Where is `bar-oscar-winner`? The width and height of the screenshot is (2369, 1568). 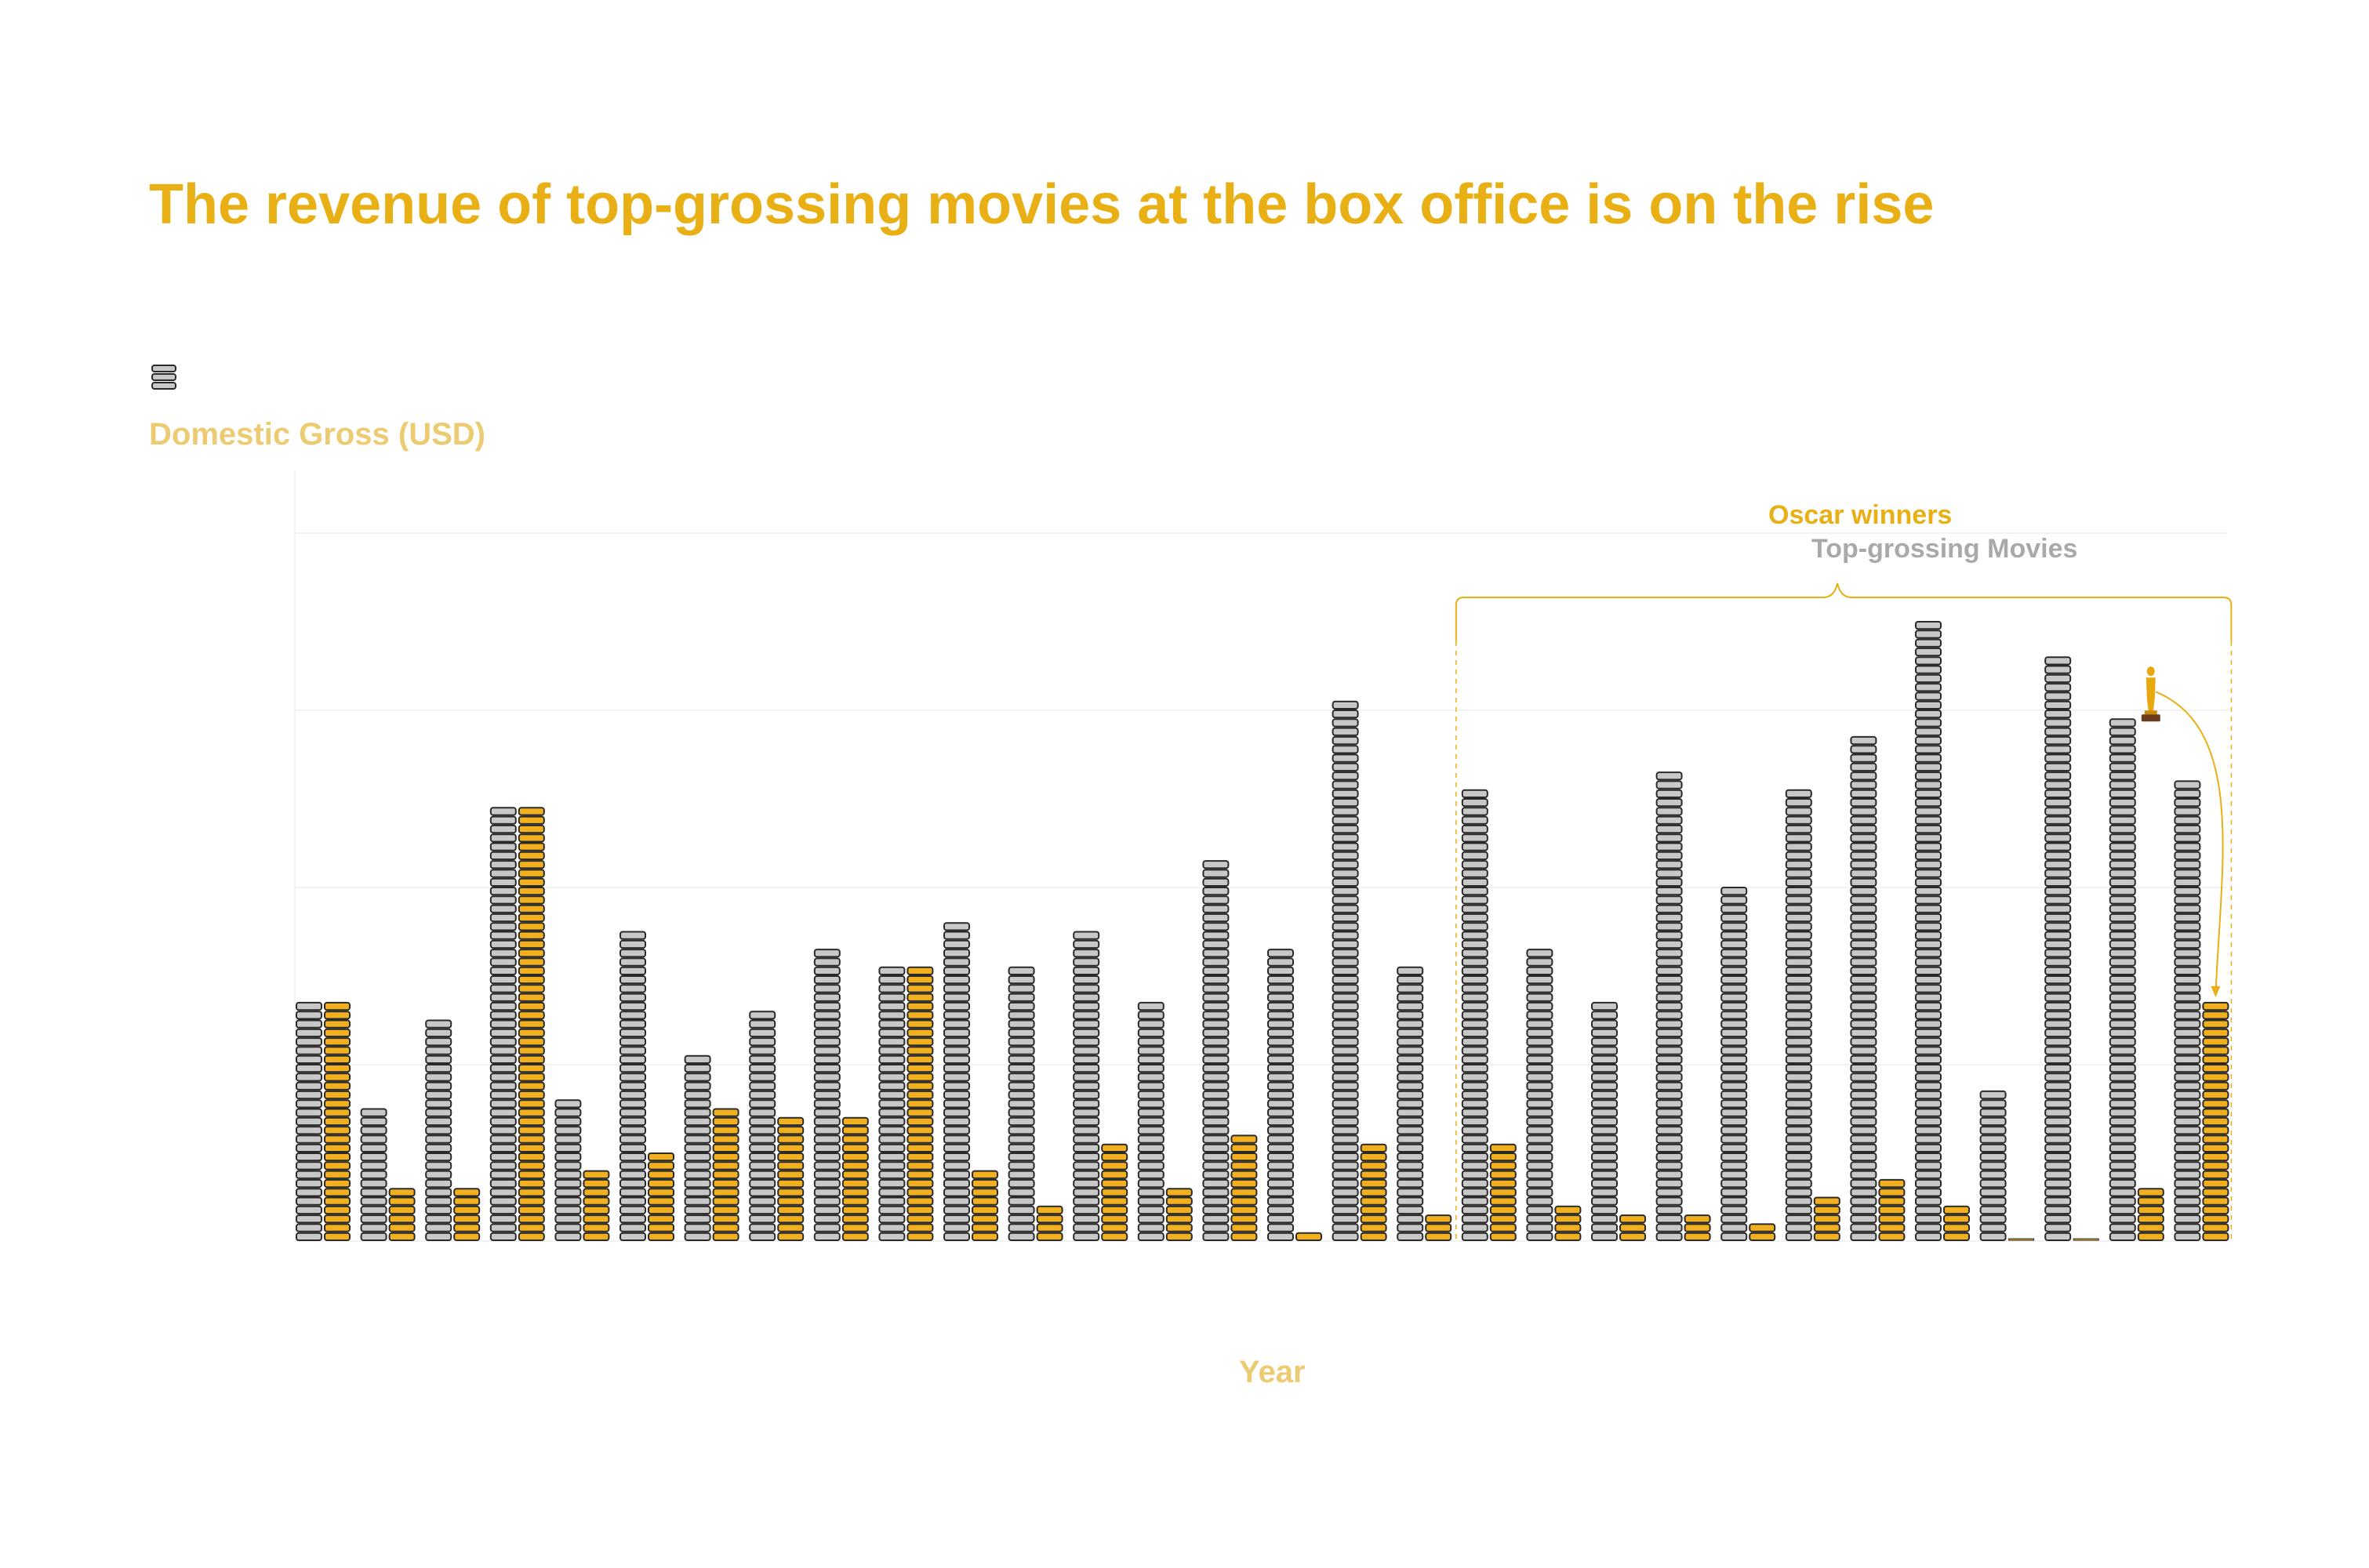 bar-oscar-winner is located at coordinates (2150, 1214).